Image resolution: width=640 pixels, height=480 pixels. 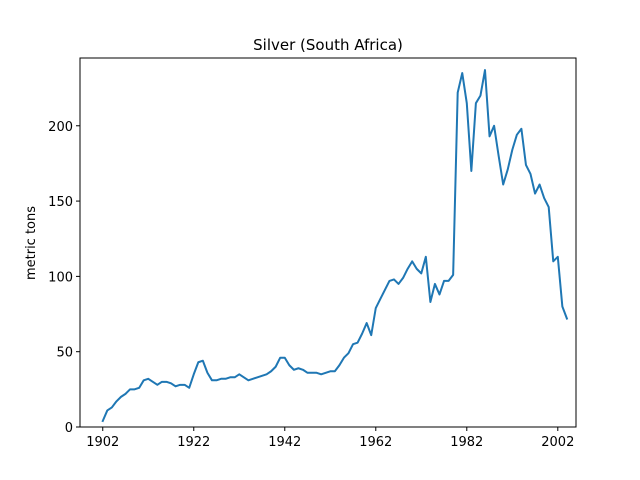 What do you see at coordinates (102, 442) in the screenshot?
I see `x-tick-label: 1902` at bounding box center [102, 442].